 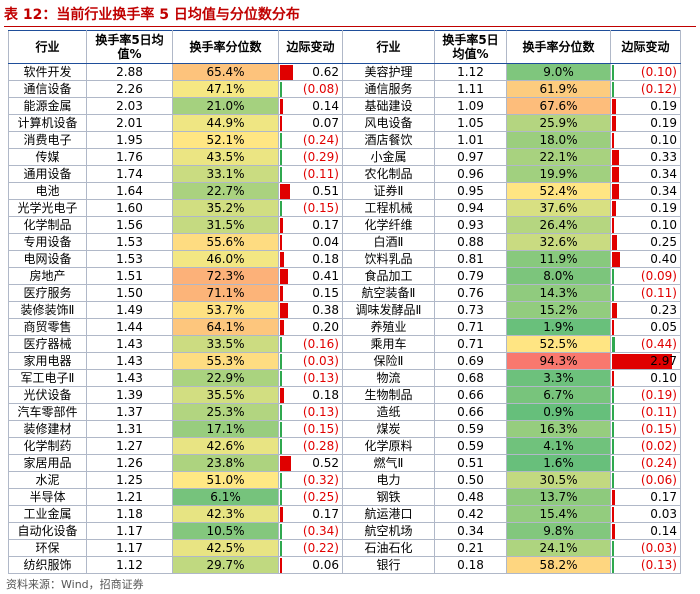 I want to click on turnover-percentile: 4.1%, so click(x=558, y=446).